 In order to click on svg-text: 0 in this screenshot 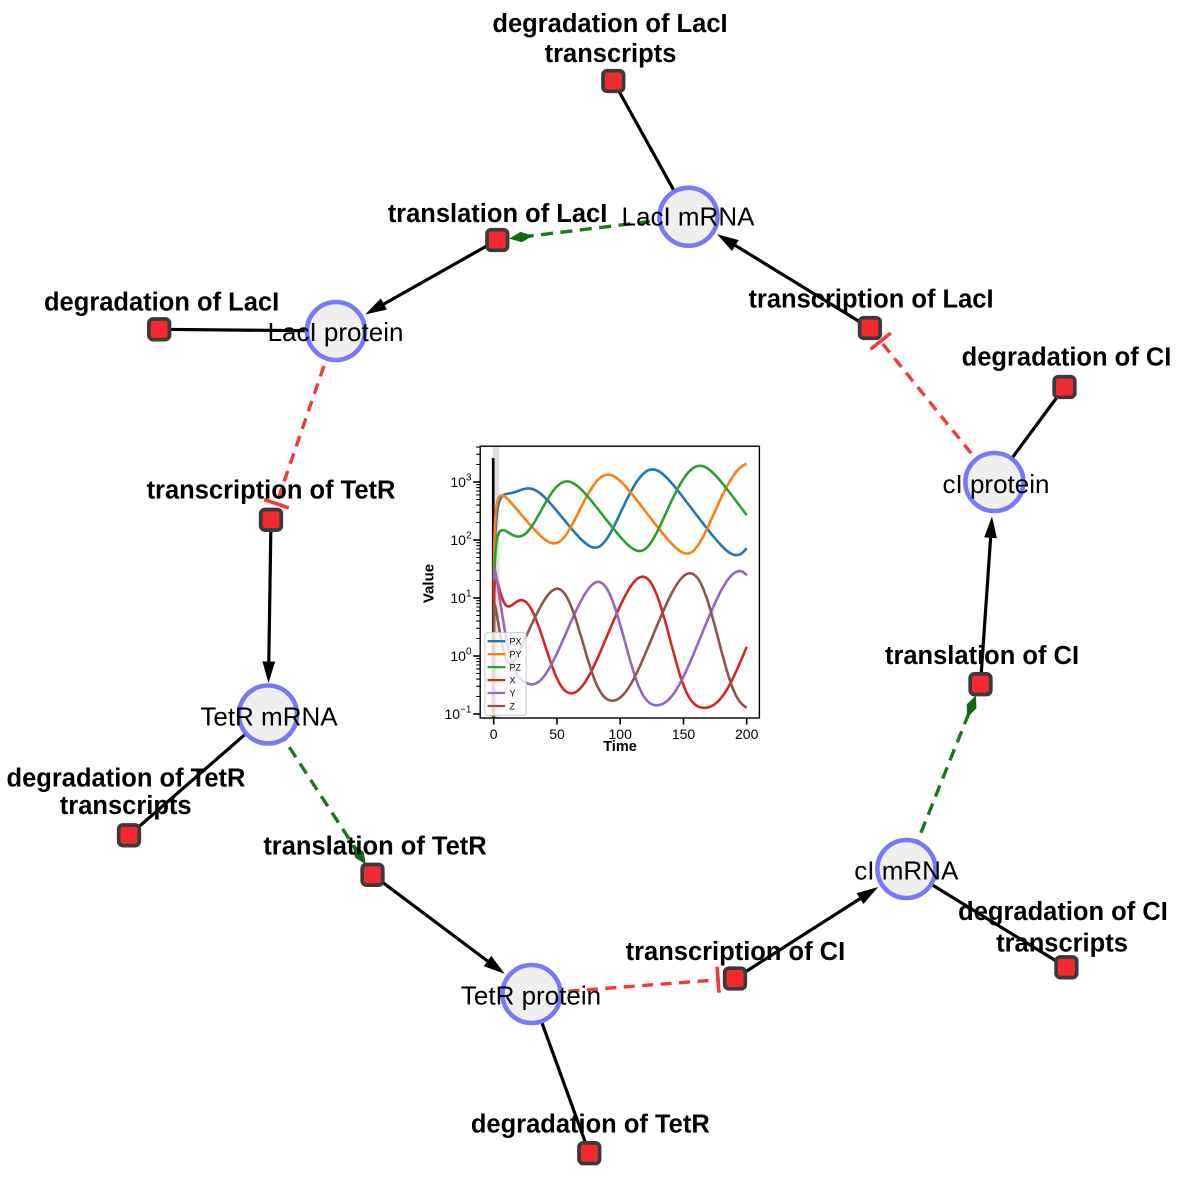, I will do `click(494, 734)`.